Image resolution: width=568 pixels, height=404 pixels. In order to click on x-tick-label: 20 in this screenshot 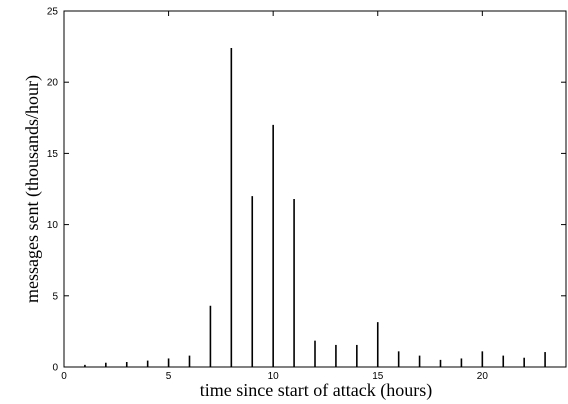, I will do `click(483, 376)`.